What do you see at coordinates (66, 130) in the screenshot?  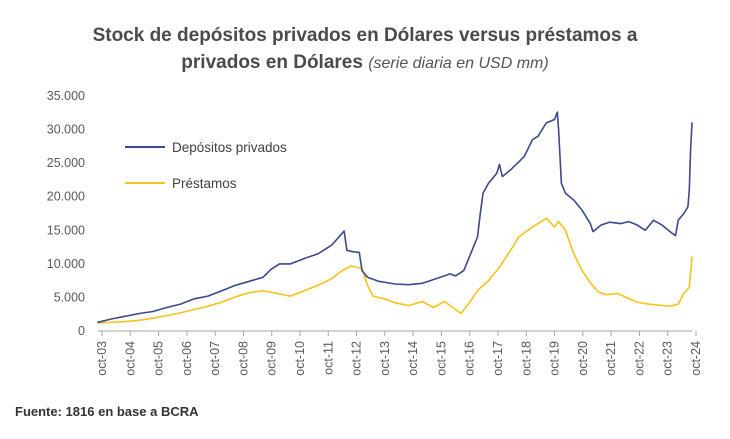 I see `y-tick-label: 30.000` at bounding box center [66, 130].